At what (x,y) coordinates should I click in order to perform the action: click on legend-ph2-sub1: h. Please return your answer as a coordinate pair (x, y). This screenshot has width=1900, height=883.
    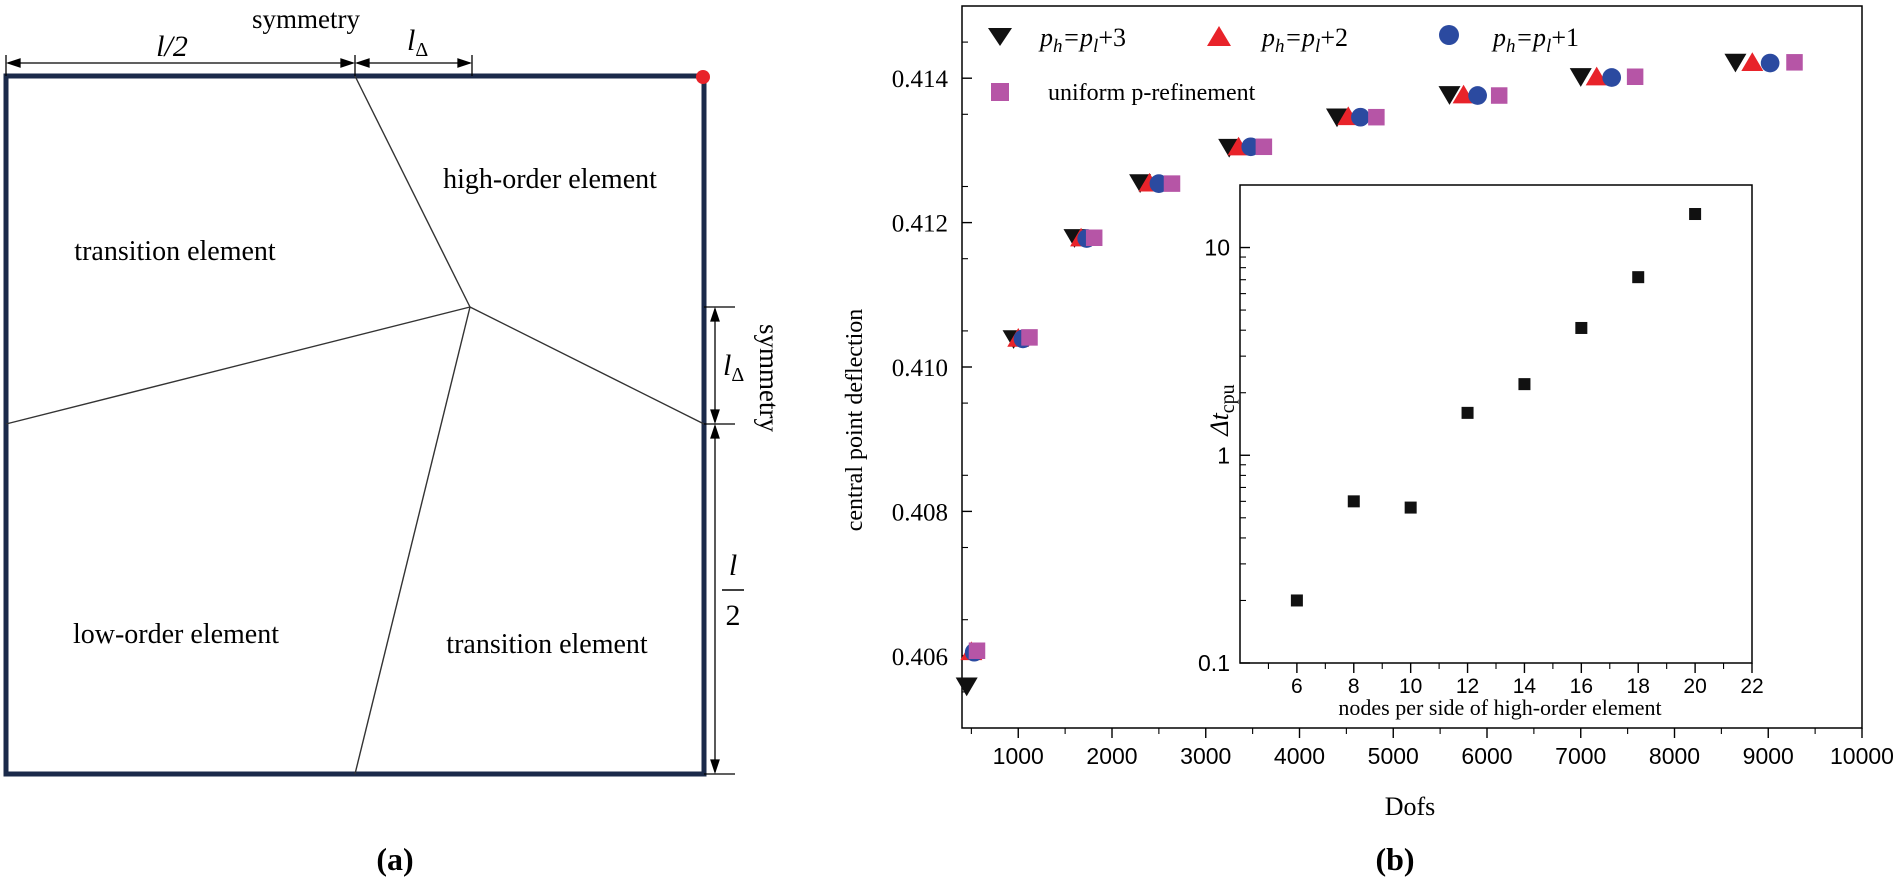
    Looking at the image, I should click on (1280, 46).